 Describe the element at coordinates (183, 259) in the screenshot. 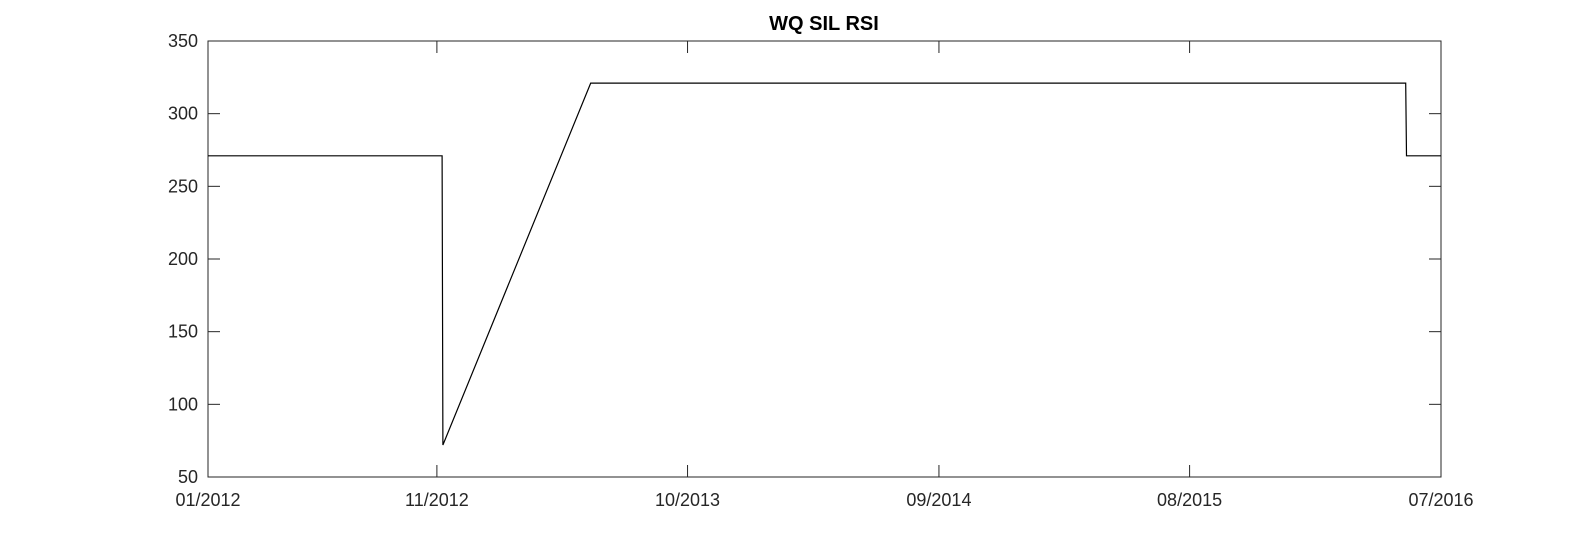

I see `y-tick-label: 200` at that location.